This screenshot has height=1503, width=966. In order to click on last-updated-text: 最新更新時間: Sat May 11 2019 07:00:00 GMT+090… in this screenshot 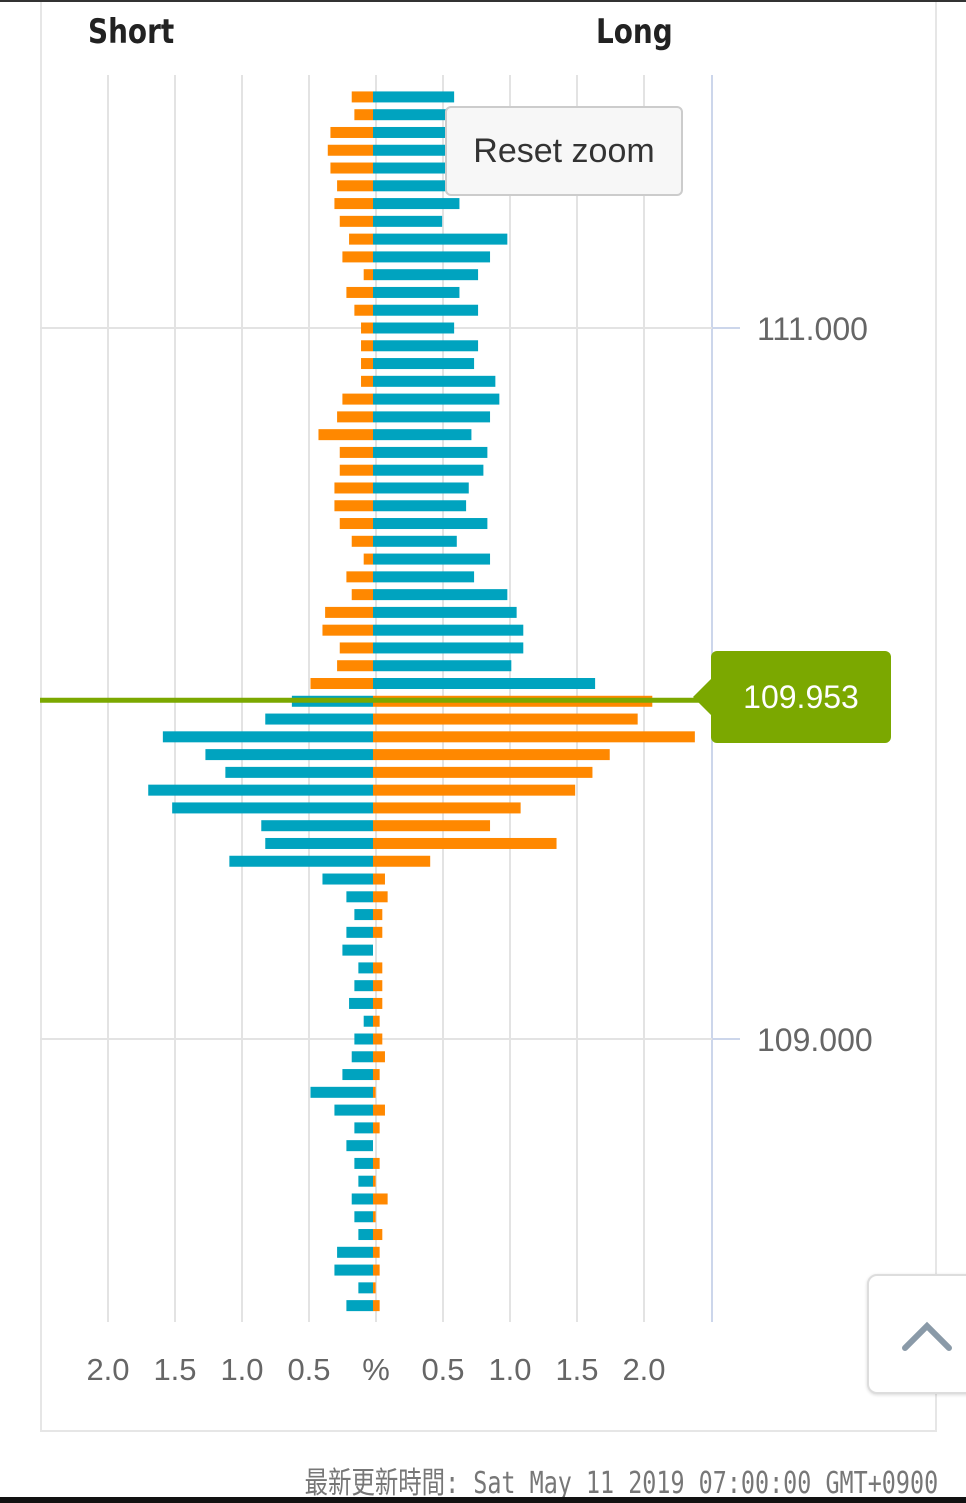, I will do `click(621, 1483)`.